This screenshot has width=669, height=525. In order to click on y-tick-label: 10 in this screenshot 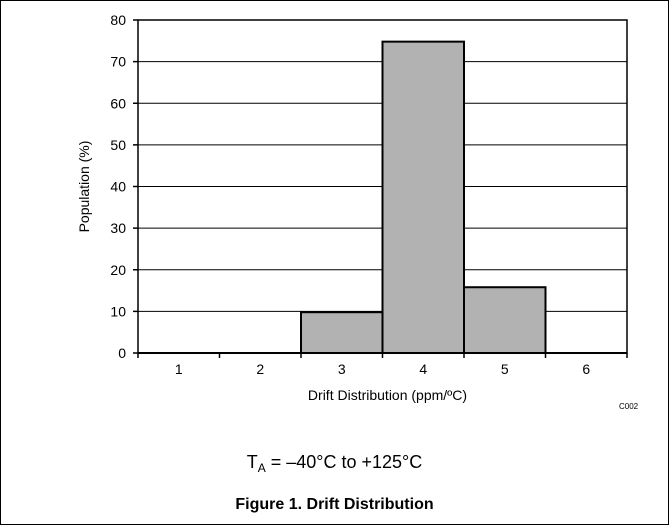, I will do `click(118, 311)`.